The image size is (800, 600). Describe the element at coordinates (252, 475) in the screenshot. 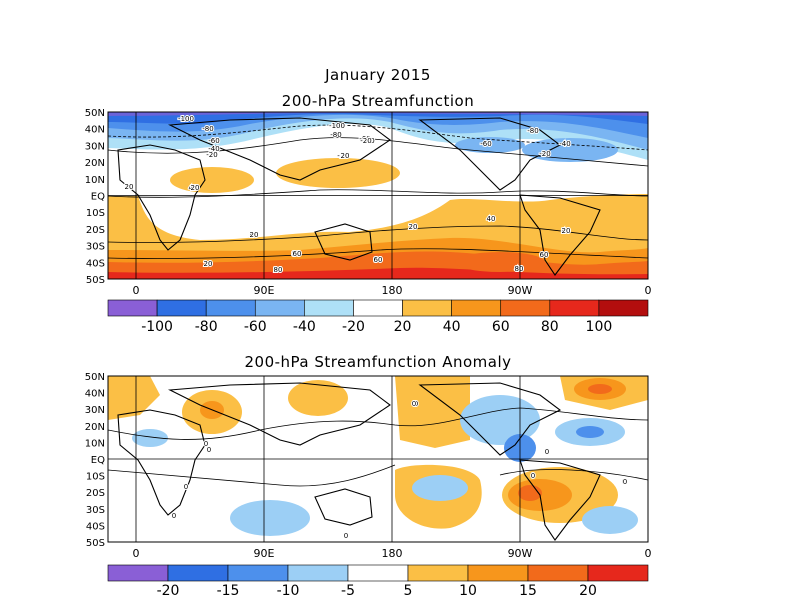

I see `zero-contour` at that location.